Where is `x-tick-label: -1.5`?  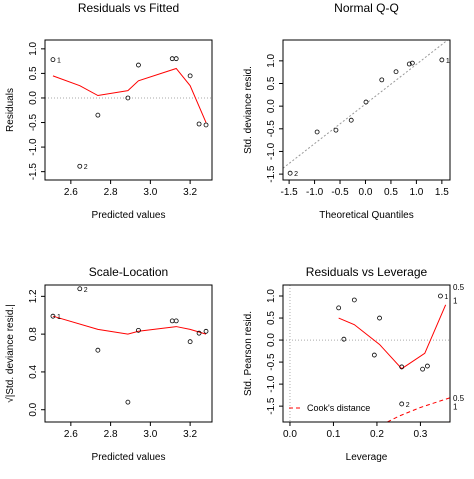
x-tick-label: -1.5 is located at coordinates (289, 192).